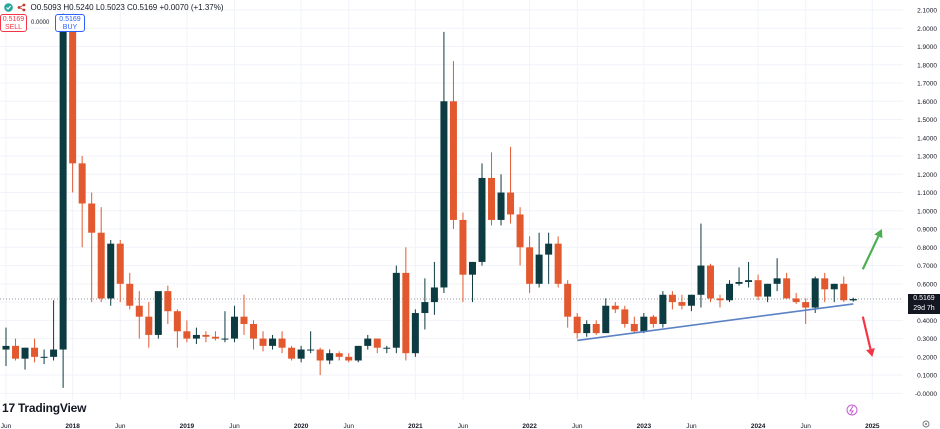 This screenshot has width=940, height=429. Describe the element at coordinates (70, 23) in the screenshot. I see `buy-button: 0.5169 BUY` at that location.